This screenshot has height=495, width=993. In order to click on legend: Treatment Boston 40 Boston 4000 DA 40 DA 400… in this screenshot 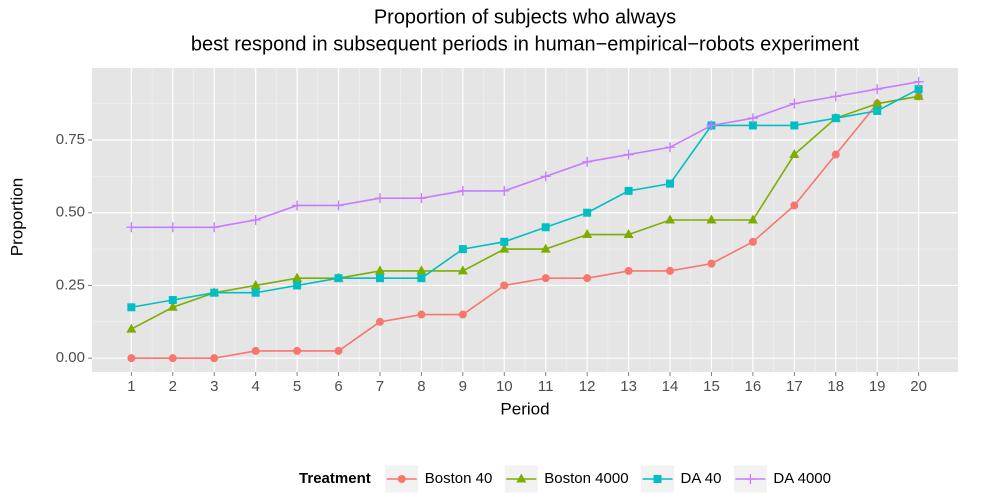, I will do `click(565, 479)`.